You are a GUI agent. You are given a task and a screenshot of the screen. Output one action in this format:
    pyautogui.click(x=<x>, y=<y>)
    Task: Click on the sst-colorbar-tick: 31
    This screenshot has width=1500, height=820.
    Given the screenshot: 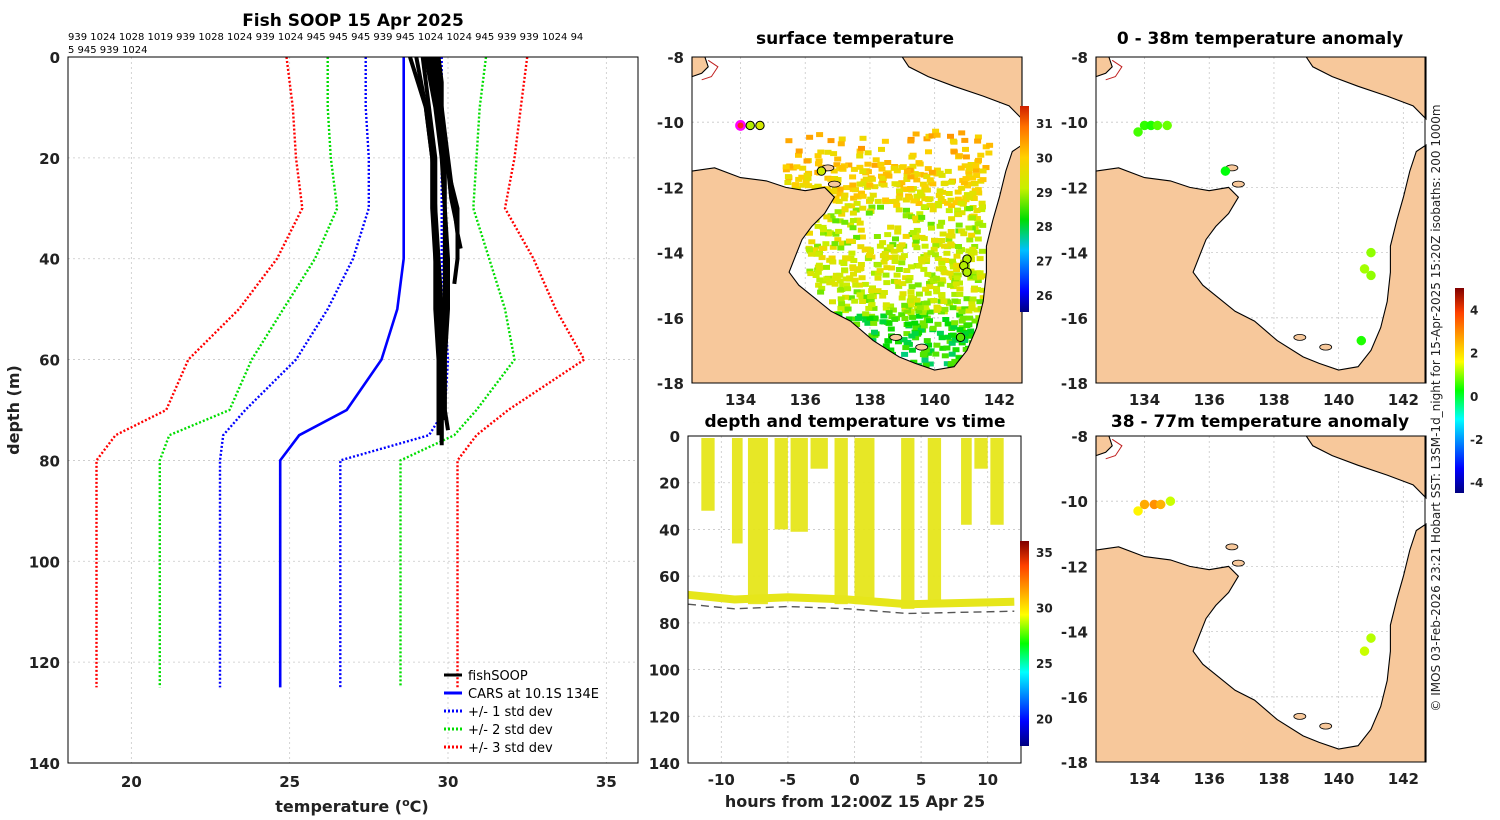 What is the action you would take?
    pyautogui.click(x=1044, y=124)
    